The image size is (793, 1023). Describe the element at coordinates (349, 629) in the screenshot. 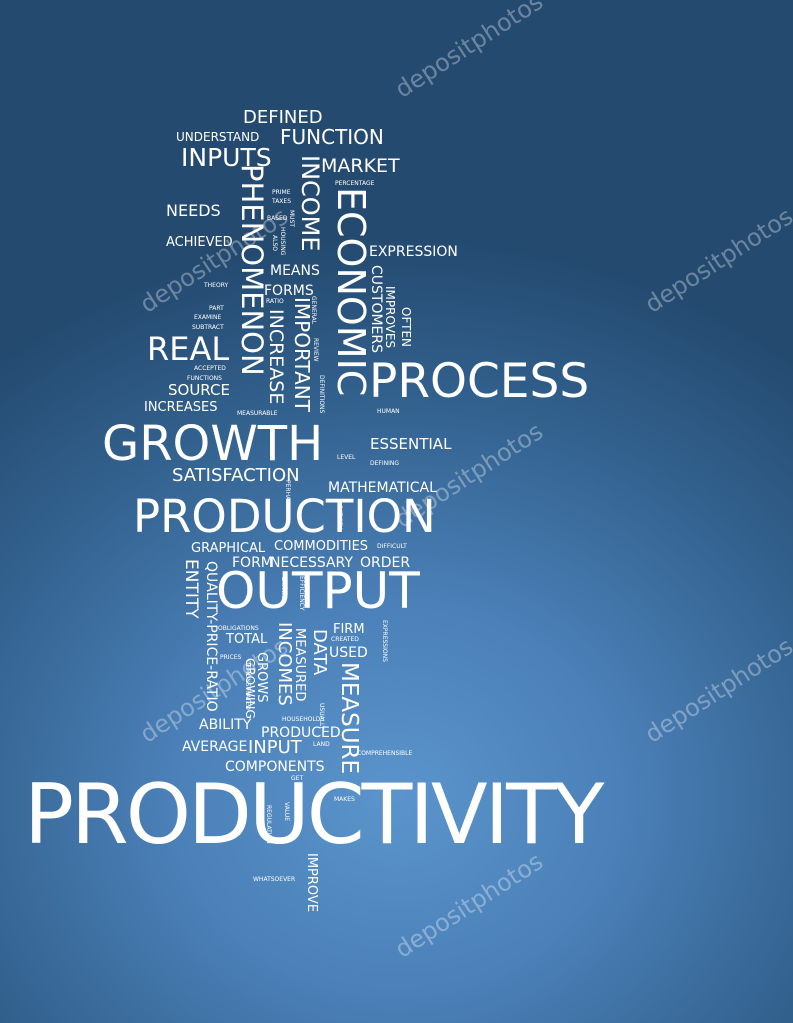

I see `word-firm: FIRM` at that location.